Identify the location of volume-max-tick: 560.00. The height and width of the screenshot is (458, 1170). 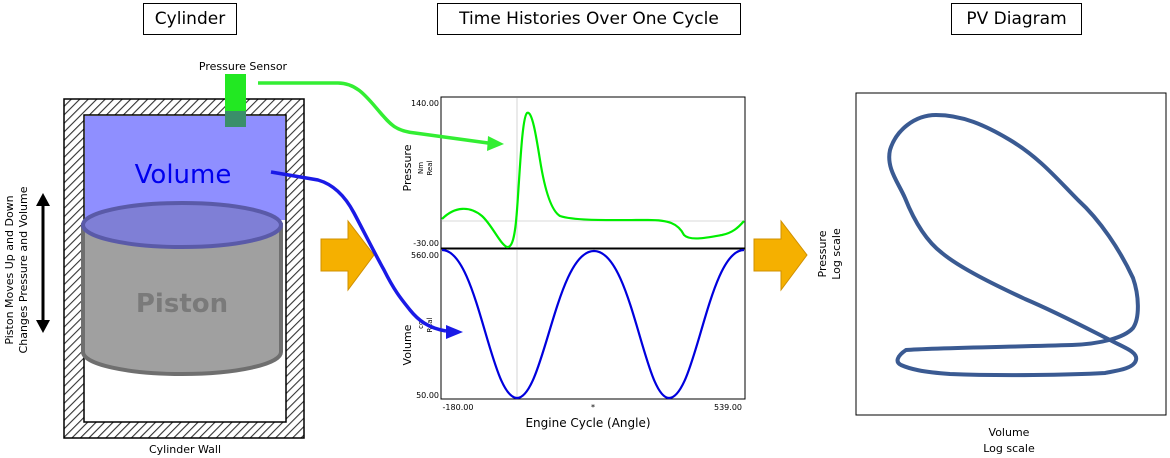
(425, 255).